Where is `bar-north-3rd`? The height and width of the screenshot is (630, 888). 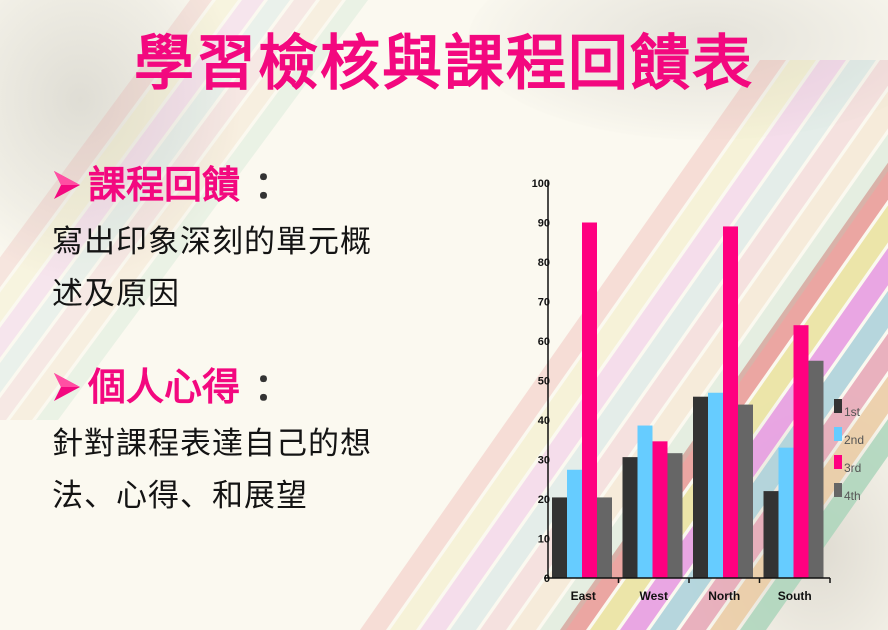
bar-north-3rd is located at coordinates (730, 402).